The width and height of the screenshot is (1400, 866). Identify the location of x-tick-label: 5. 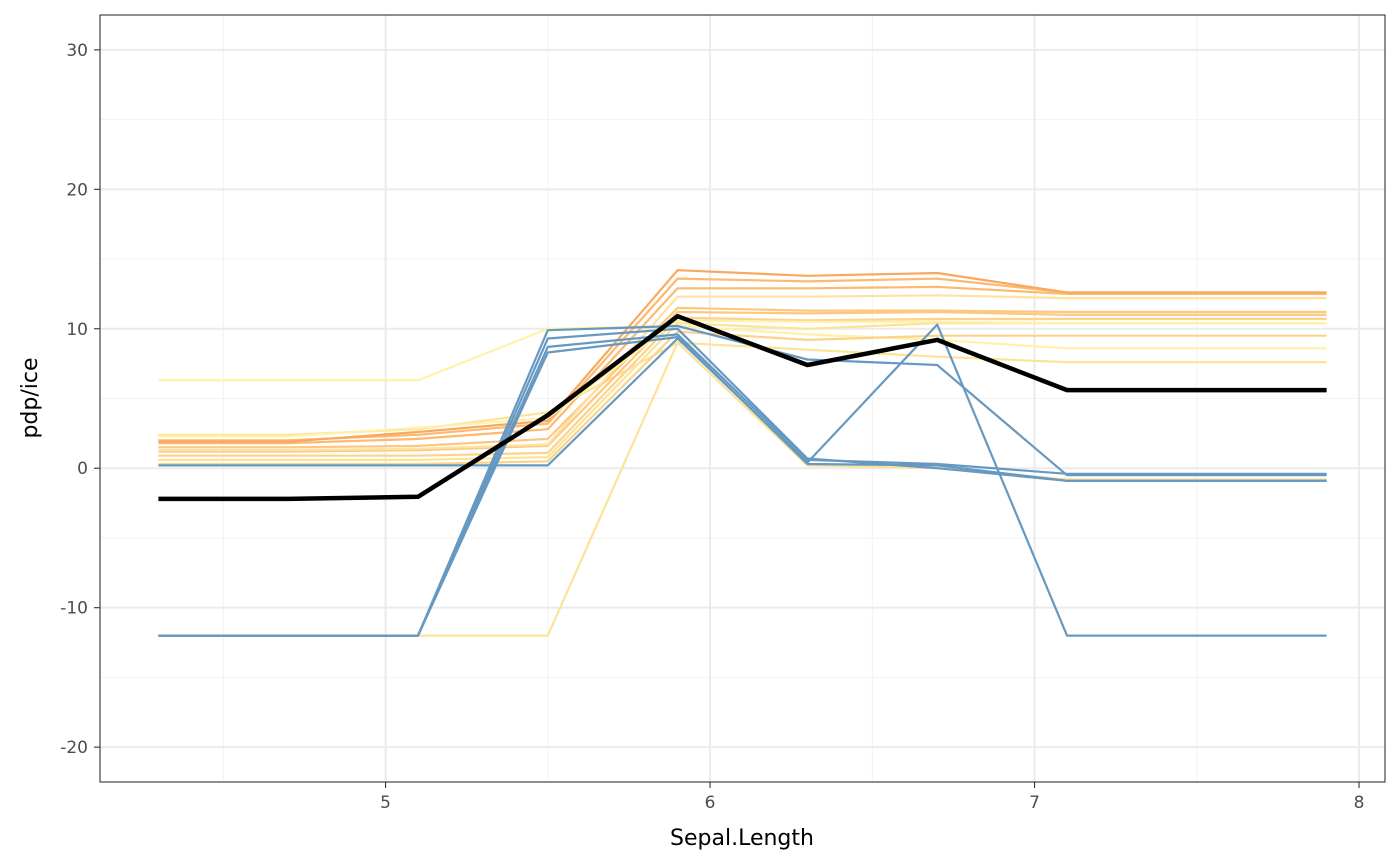
(385, 803).